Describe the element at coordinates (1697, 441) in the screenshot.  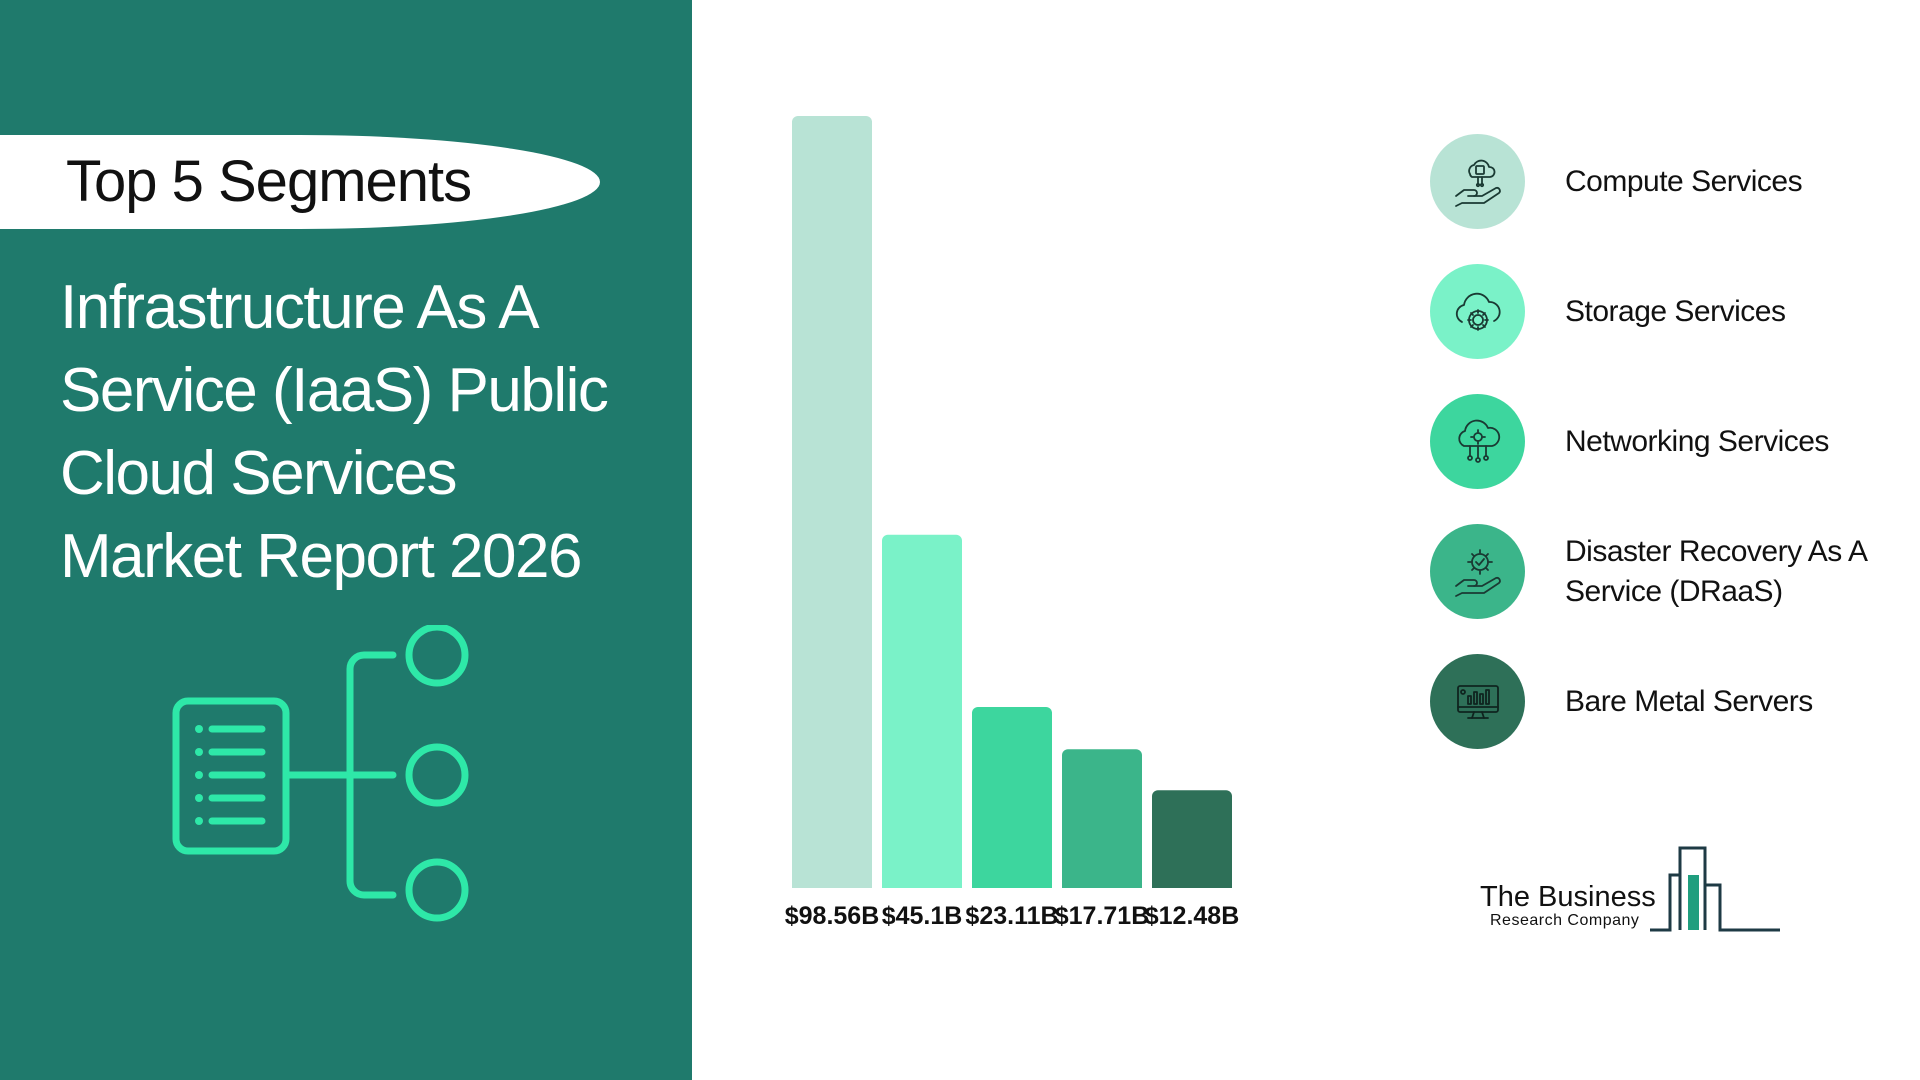
I see `legend-label: Networking Services` at that location.